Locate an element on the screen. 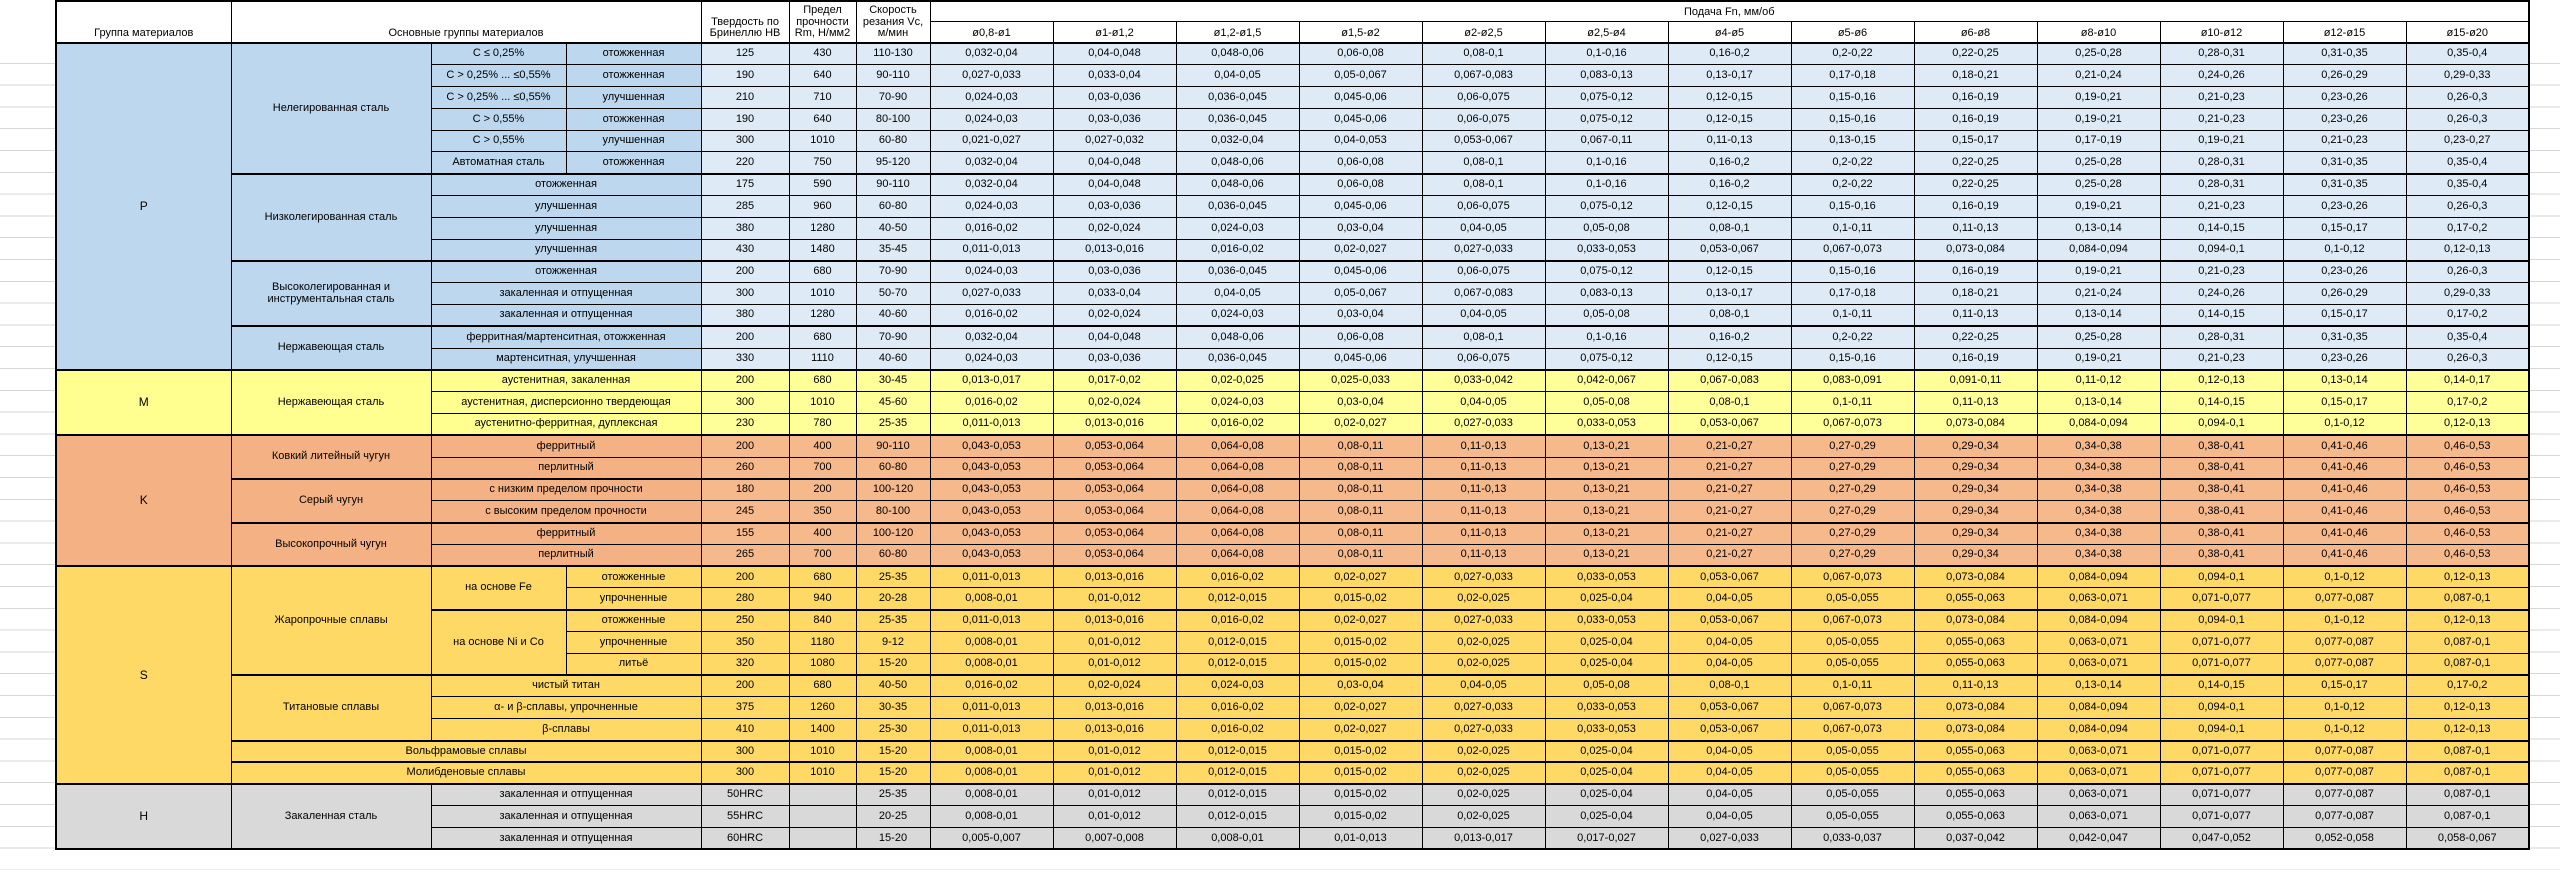 Image resolution: width=2560 pixels, height=880 pixels. speed-cell: 25-35 is located at coordinates (893, 620).